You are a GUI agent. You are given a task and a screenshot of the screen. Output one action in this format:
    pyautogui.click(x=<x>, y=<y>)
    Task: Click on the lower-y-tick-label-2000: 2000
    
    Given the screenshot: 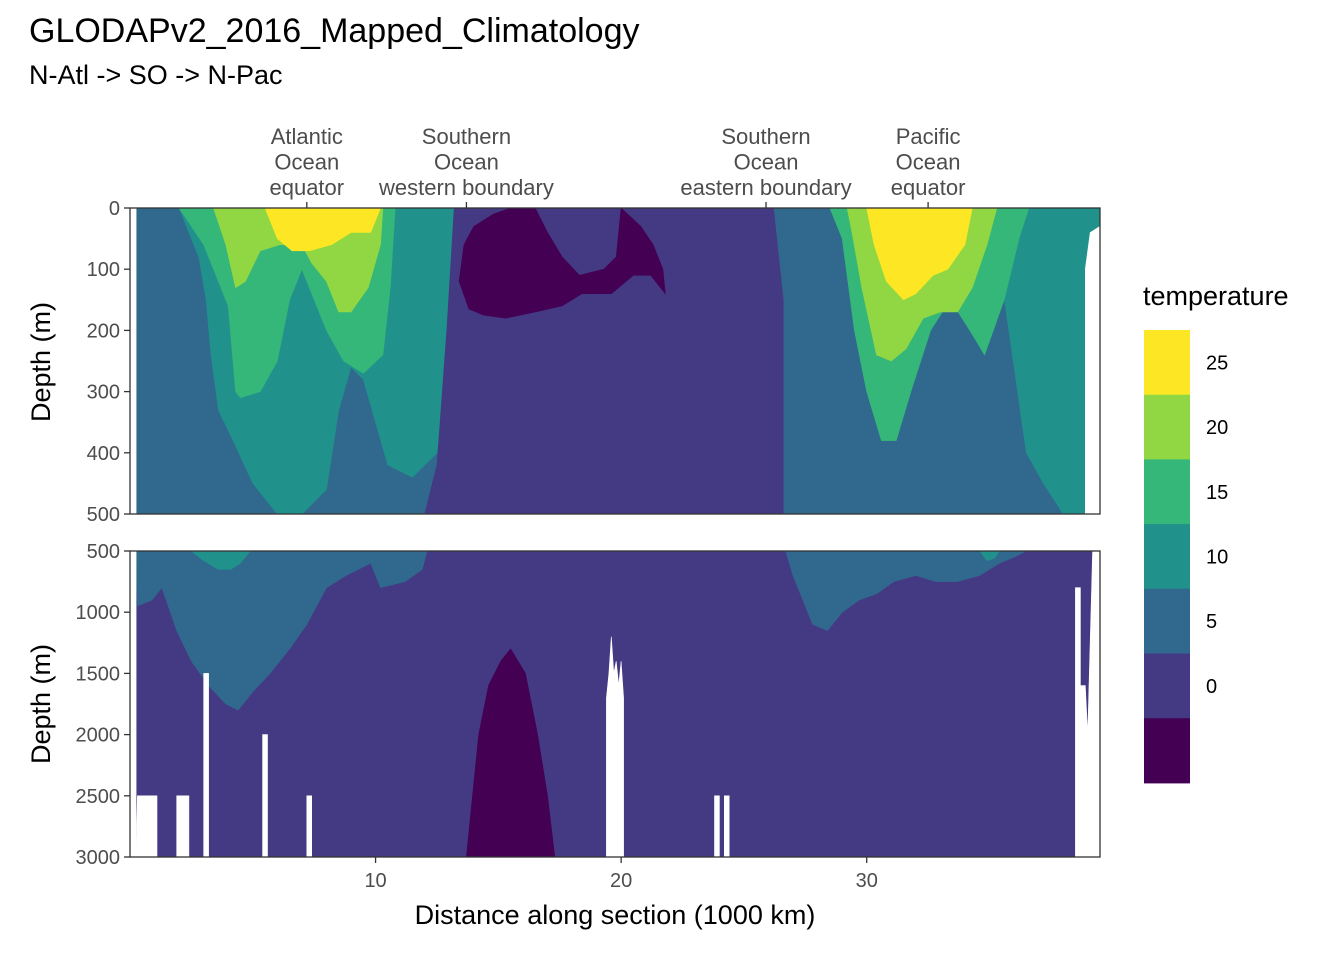 What is the action you would take?
    pyautogui.click(x=98, y=736)
    